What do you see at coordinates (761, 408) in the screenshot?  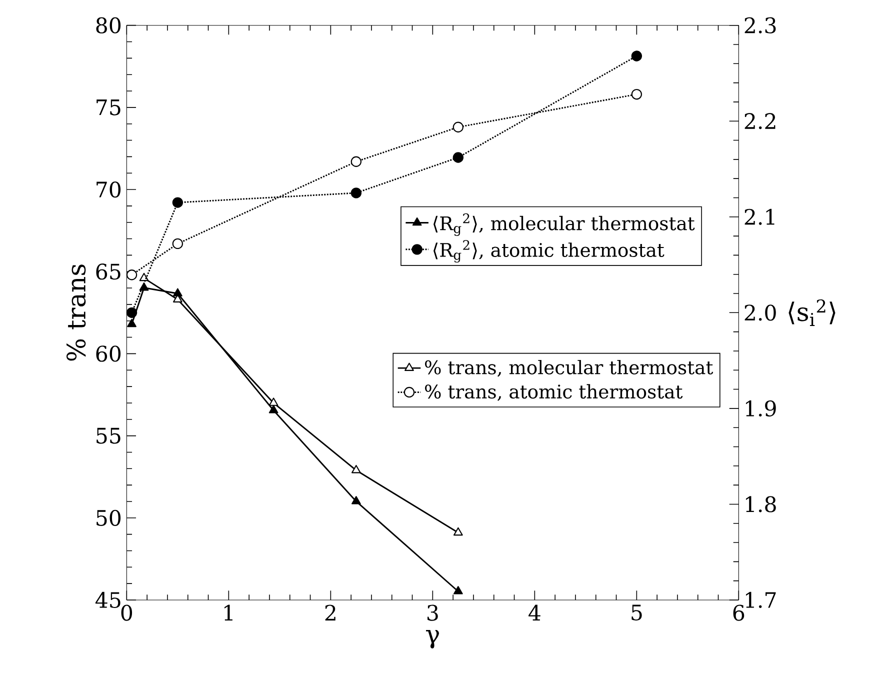 I see `y2-tick-label: 1.9` at bounding box center [761, 408].